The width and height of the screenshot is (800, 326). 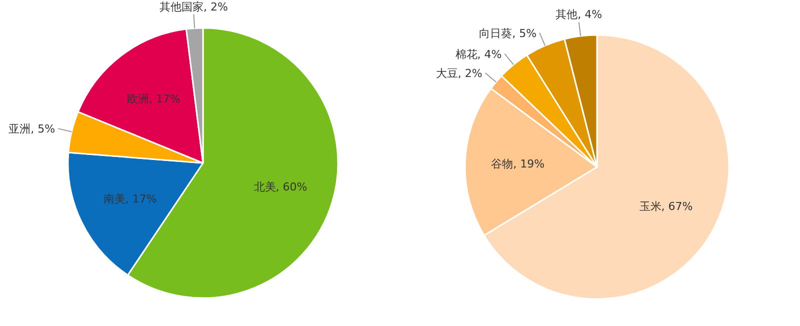 What do you see at coordinates (130, 199) in the screenshot?
I see `slice-label: 南美, 17%` at bounding box center [130, 199].